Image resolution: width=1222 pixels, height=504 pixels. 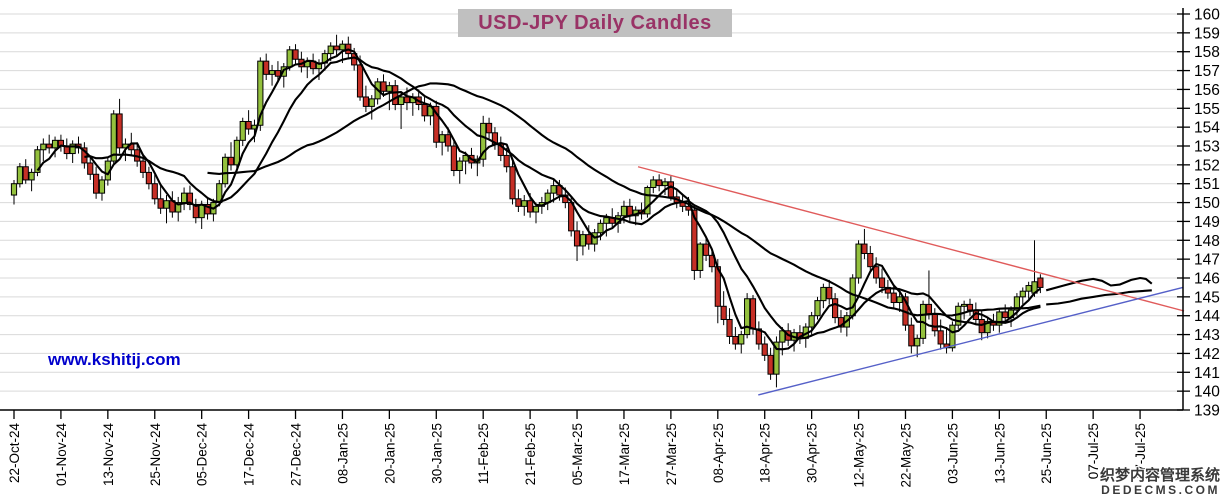 I want to click on x-tick-label: 25-Jun-25, so click(x=1046, y=453).